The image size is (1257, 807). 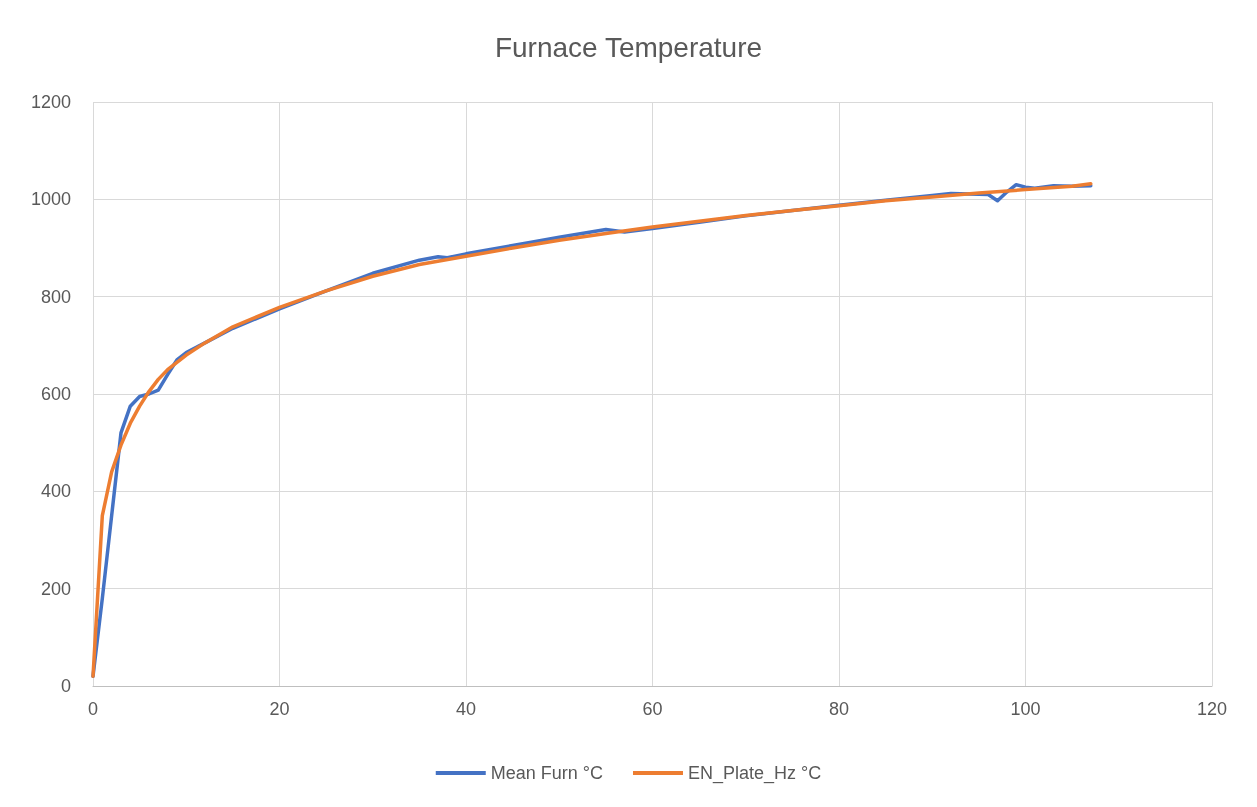 What do you see at coordinates (50, 199) in the screenshot?
I see `y-tick-label: 1000` at bounding box center [50, 199].